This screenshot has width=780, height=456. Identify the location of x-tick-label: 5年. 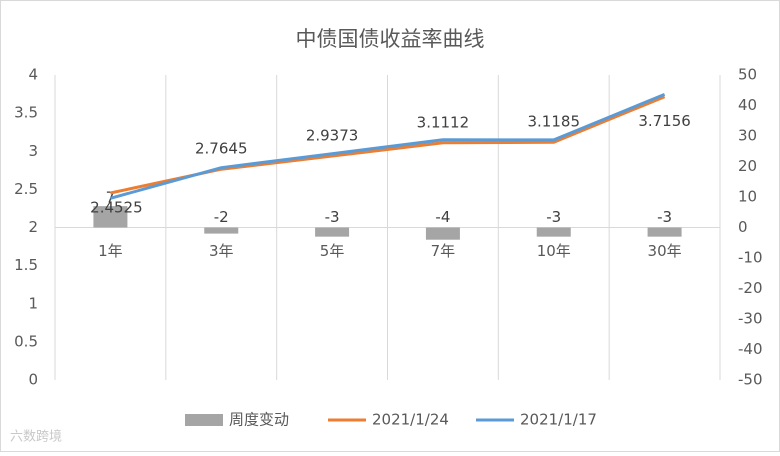
(332, 251).